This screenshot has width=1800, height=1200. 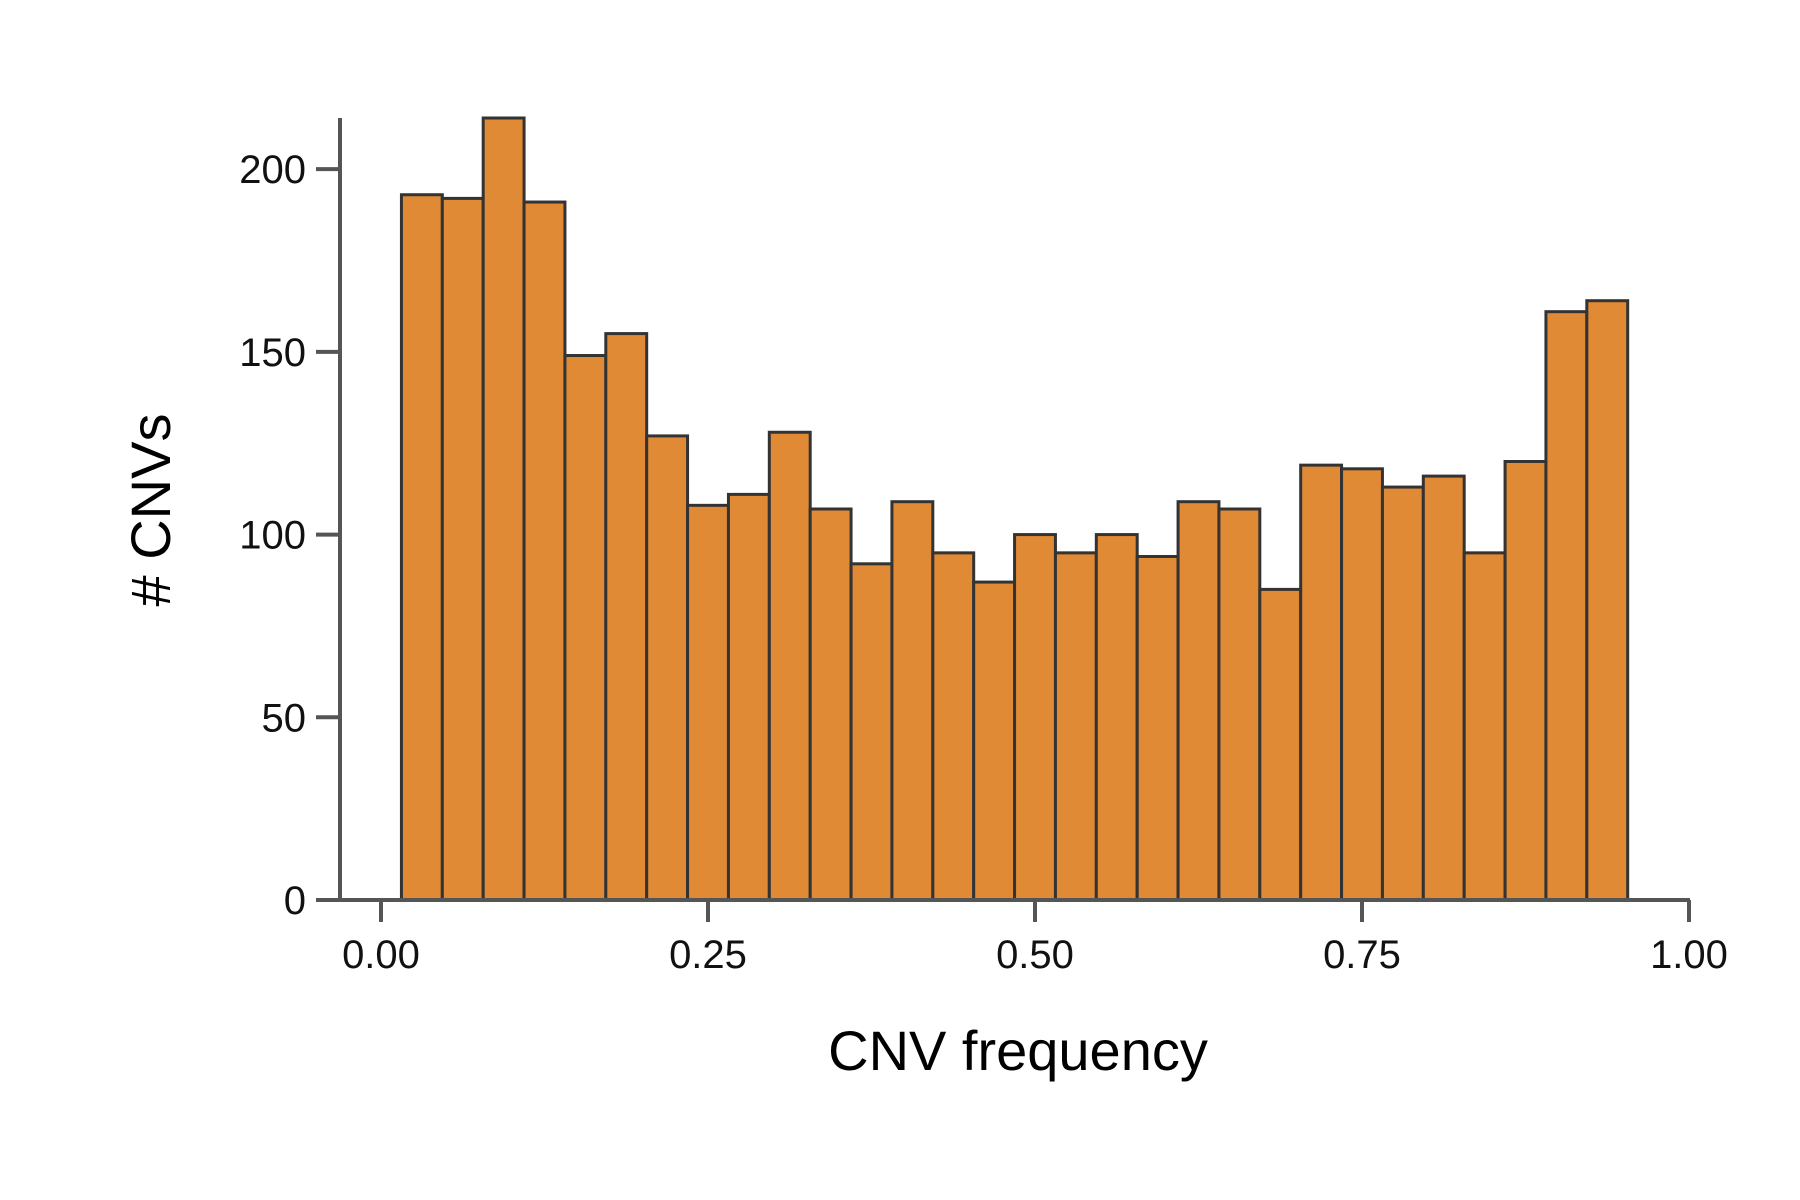 I want to click on y-tick-label: 100, so click(x=272, y=536).